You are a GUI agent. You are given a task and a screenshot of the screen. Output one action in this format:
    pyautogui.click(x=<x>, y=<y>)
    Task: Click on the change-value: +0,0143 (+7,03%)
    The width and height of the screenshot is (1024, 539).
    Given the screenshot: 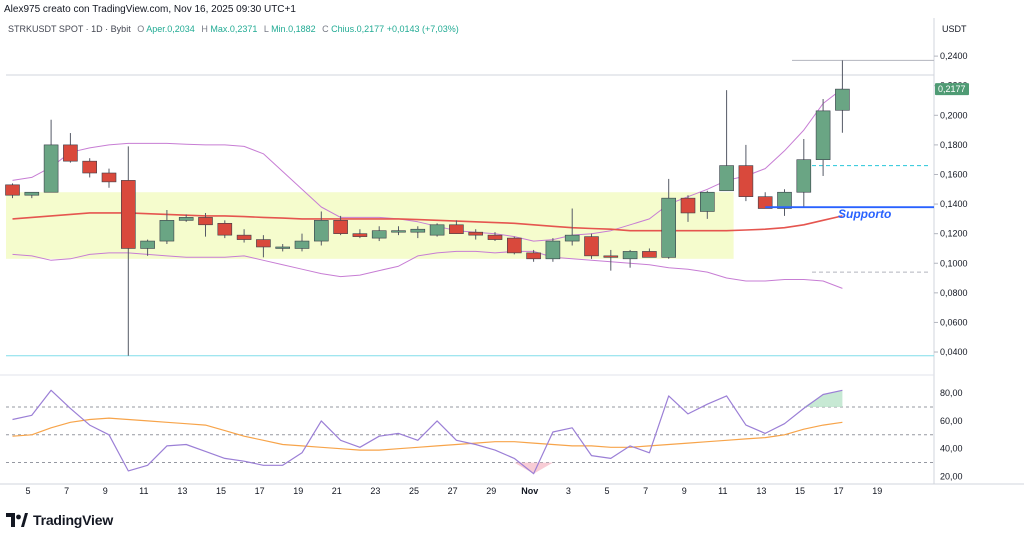 What is the action you would take?
    pyautogui.click(x=422, y=29)
    